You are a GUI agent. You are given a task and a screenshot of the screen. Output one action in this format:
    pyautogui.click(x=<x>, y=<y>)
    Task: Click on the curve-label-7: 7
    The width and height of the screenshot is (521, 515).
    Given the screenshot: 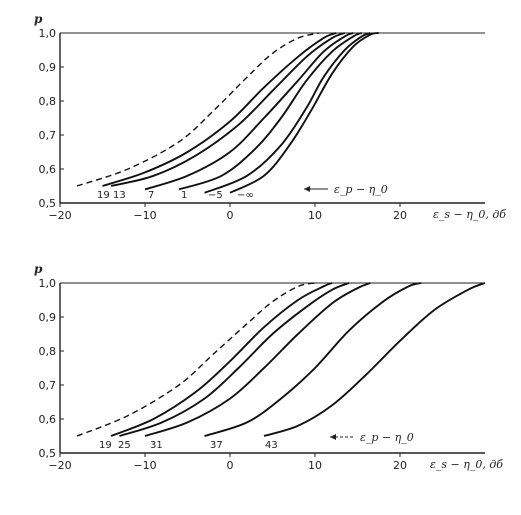 What is the action you would take?
    pyautogui.click(x=151, y=195)
    